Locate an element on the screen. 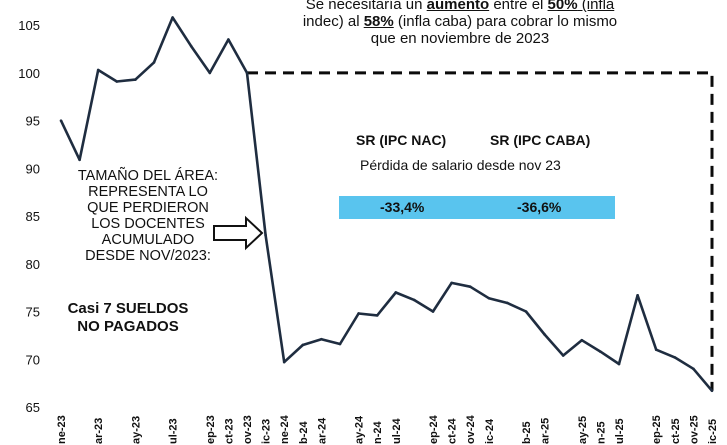 This screenshot has width=727, height=445. x-tick-label: ay-25 is located at coordinates (583, 430).